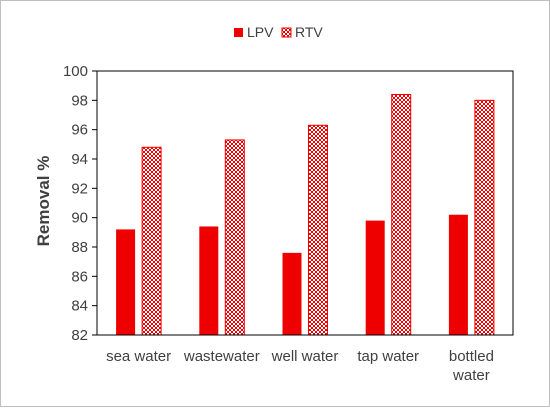 This screenshot has height=411, width=550. I want to click on y-tick-label: 88, so click(79, 247).